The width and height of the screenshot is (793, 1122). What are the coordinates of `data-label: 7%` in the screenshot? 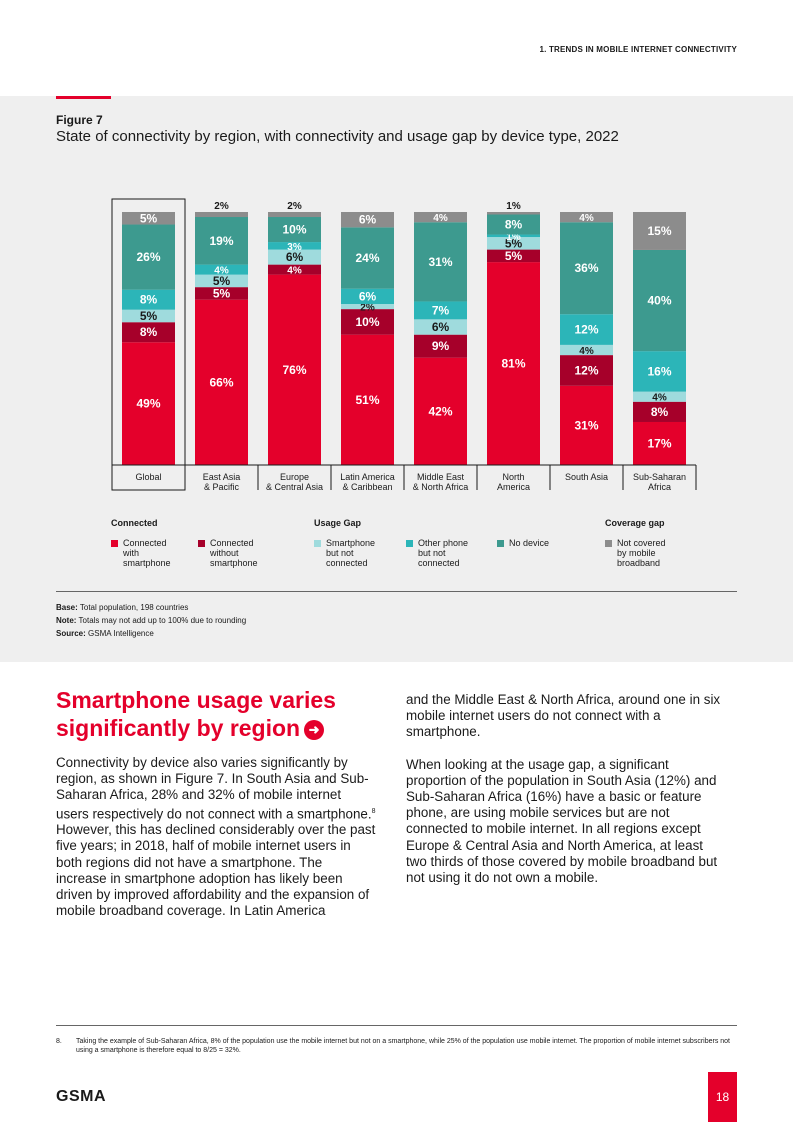 It's located at (441, 310).